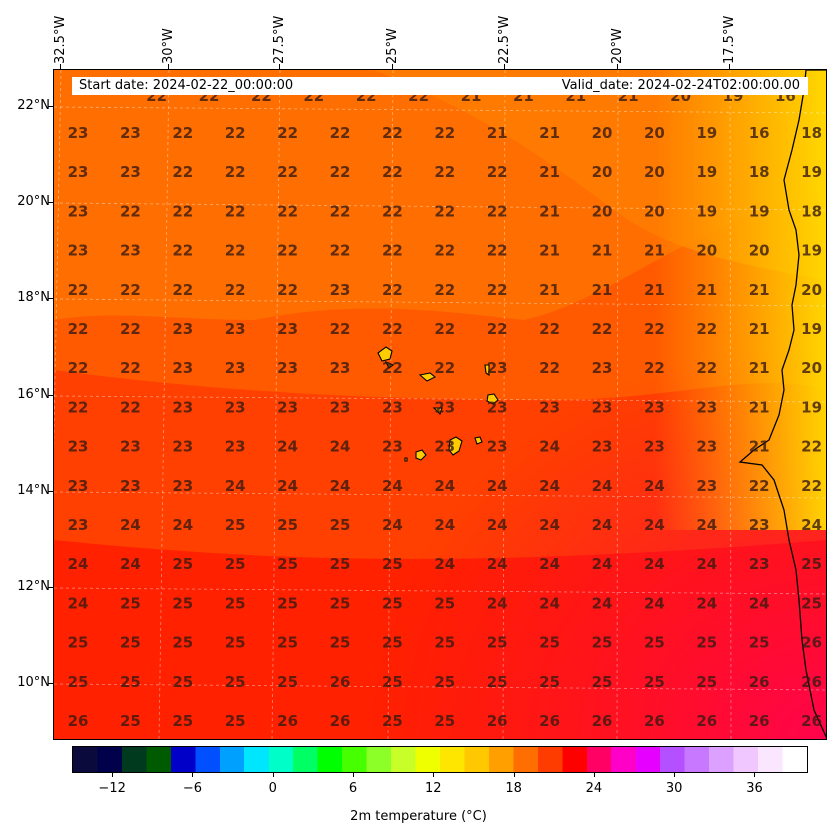 The width and height of the screenshot is (837, 837). Describe the element at coordinates (272, 788) in the screenshot. I see `colorbar-tick-label: 0` at that location.